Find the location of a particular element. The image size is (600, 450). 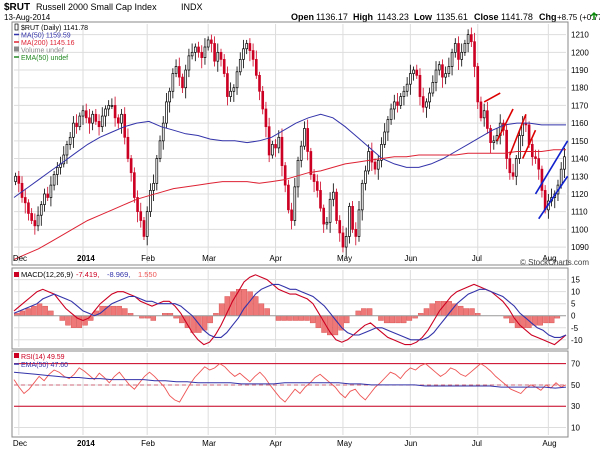

rsi-legend-label: RSI(14) 49.59 is located at coordinates (43, 357).